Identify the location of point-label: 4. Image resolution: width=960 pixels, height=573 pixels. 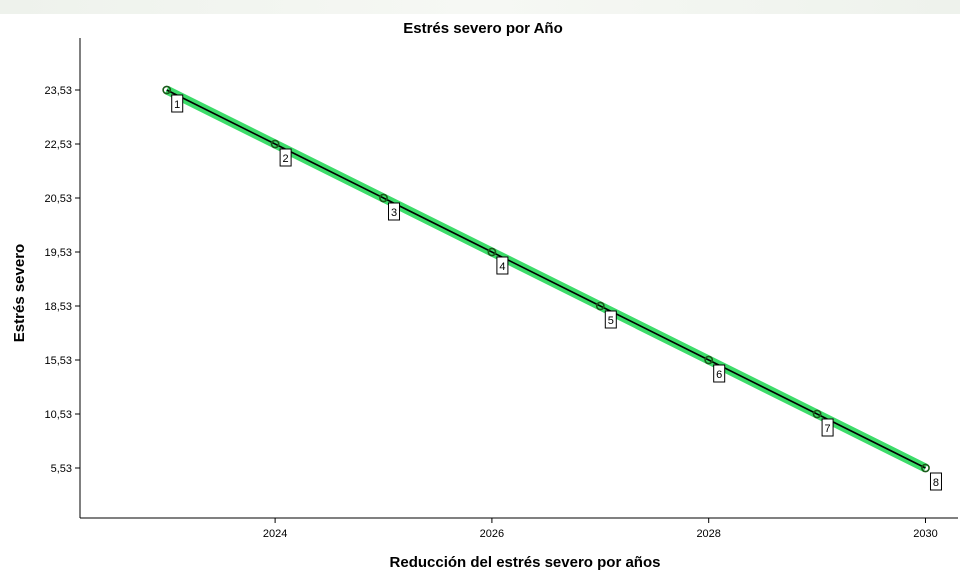
(502, 267).